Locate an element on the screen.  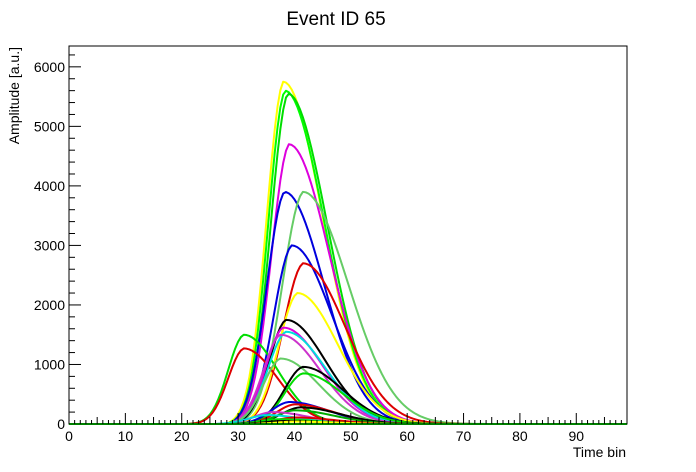
y-tick-label: 6000 is located at coordinates (49, 67).